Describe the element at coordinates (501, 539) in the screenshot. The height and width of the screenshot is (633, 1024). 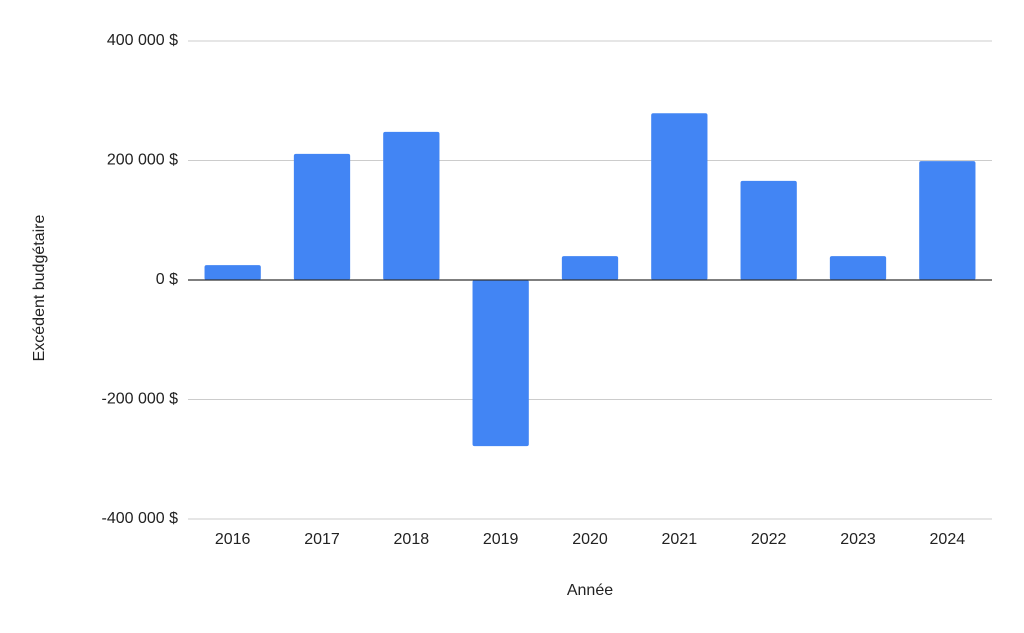
I see `x-tick-label: 2019` at that location.